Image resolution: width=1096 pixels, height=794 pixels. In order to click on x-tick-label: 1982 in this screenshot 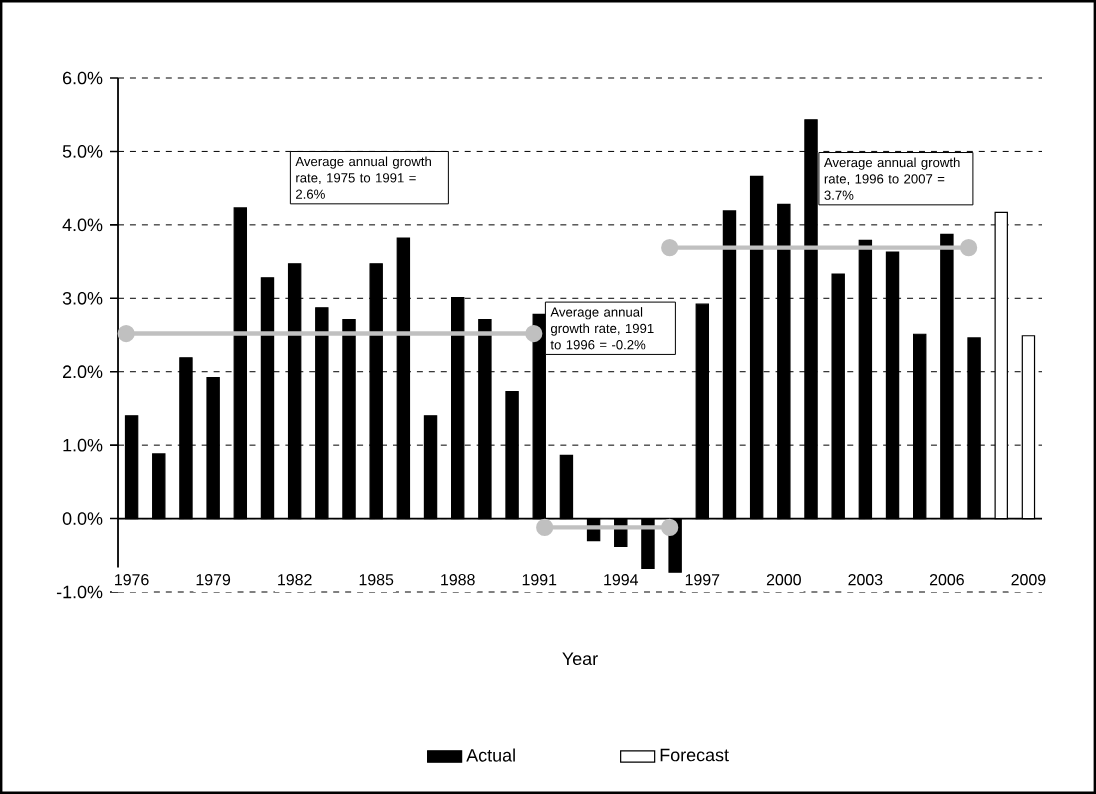, I will do `click(295, 580)`.